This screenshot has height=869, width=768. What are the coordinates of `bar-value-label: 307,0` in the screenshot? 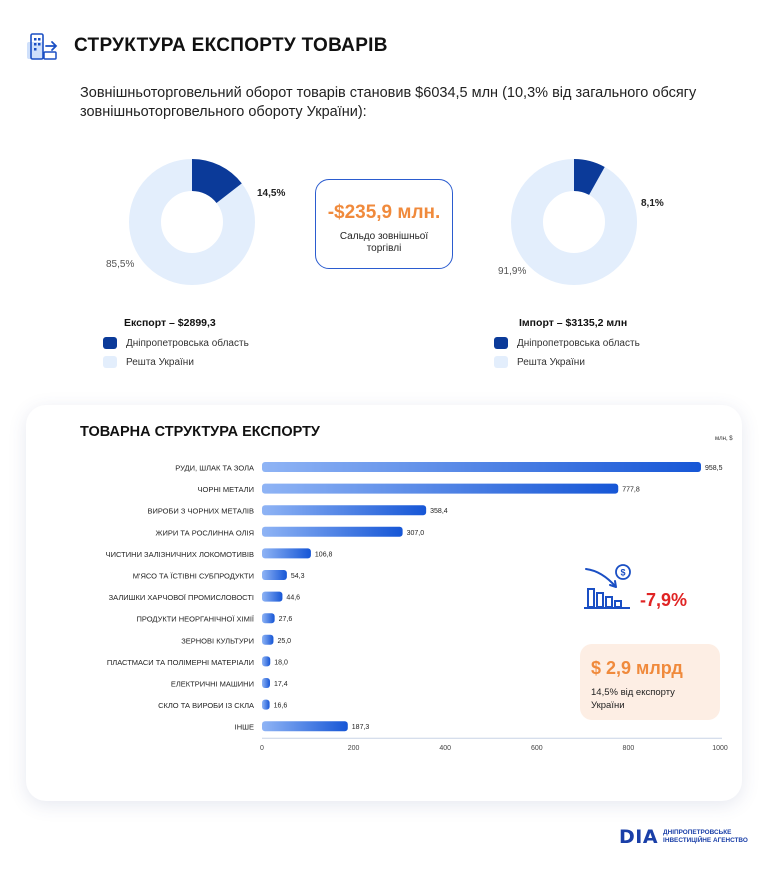 It's located at (416, 533).